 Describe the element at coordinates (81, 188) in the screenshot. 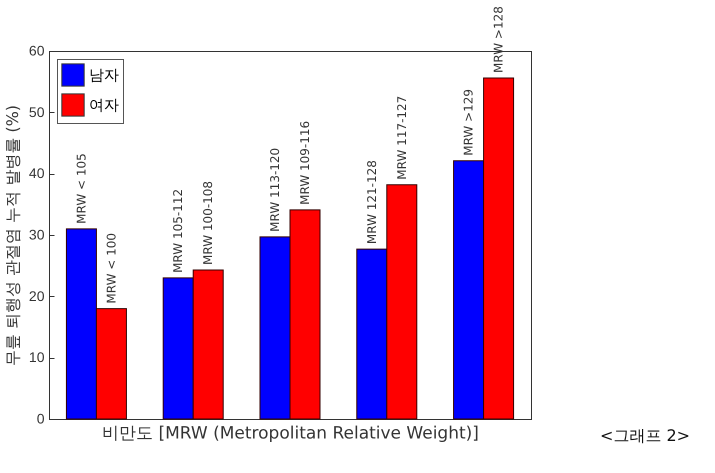

I see `data-label: MRW < 105` at that location.